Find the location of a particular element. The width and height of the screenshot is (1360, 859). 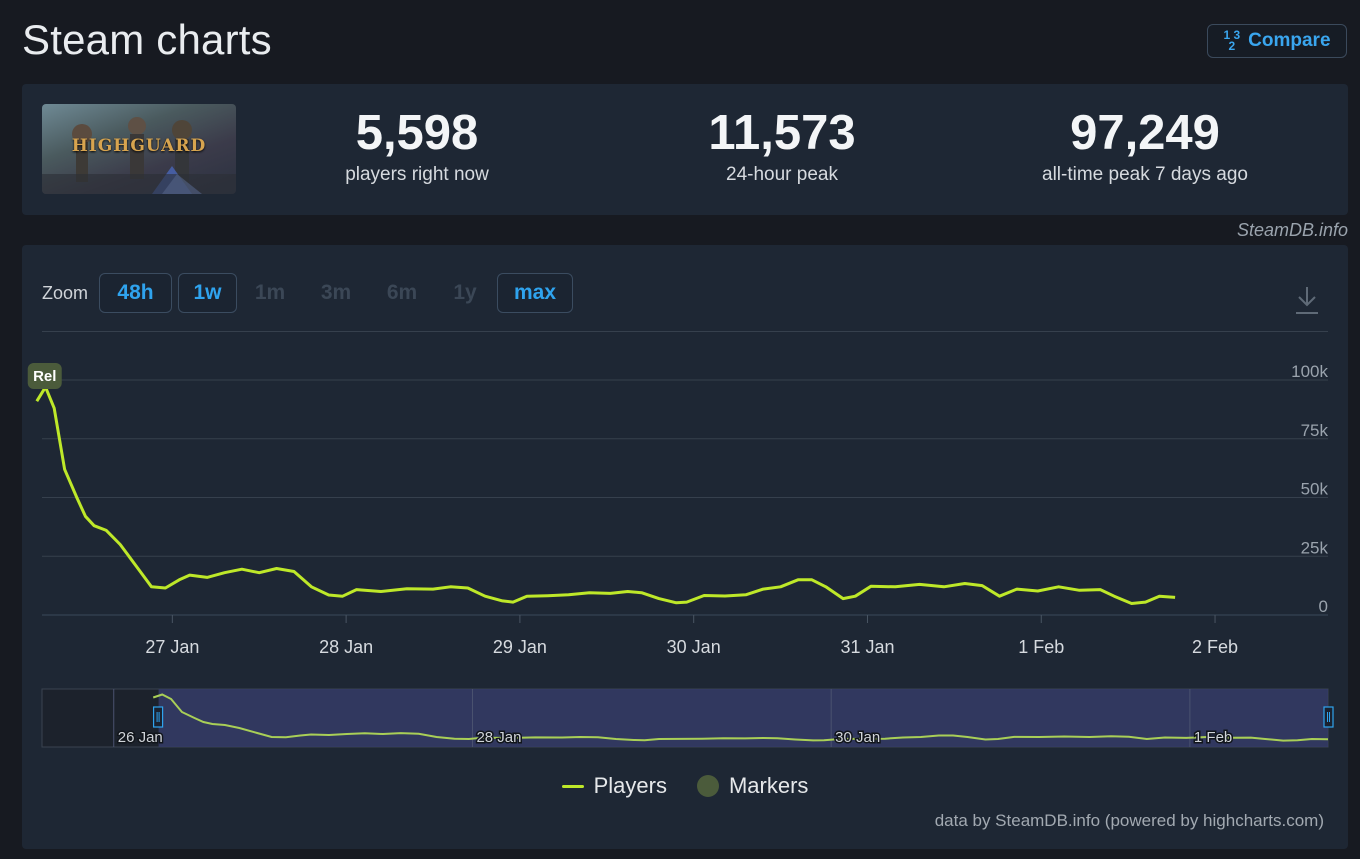

all-time-peak-label: all-time peak 7 days ago is located at coordinates (1145, 174).